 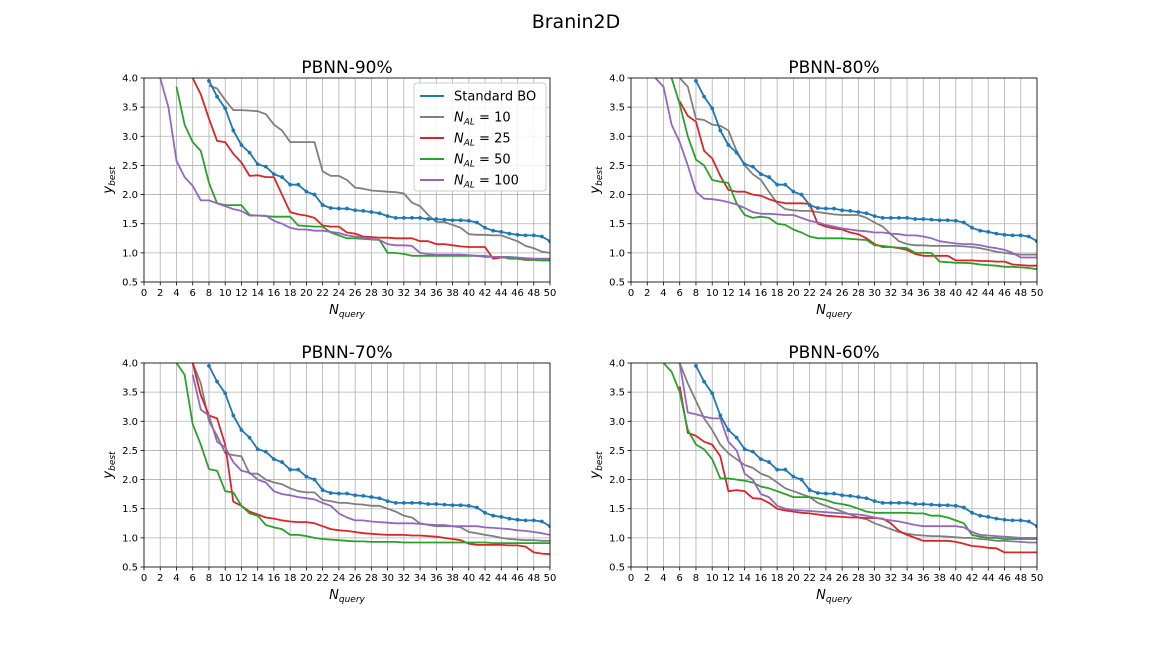 I want to click on x-tick-label: 36, so click(x=923, y=293).